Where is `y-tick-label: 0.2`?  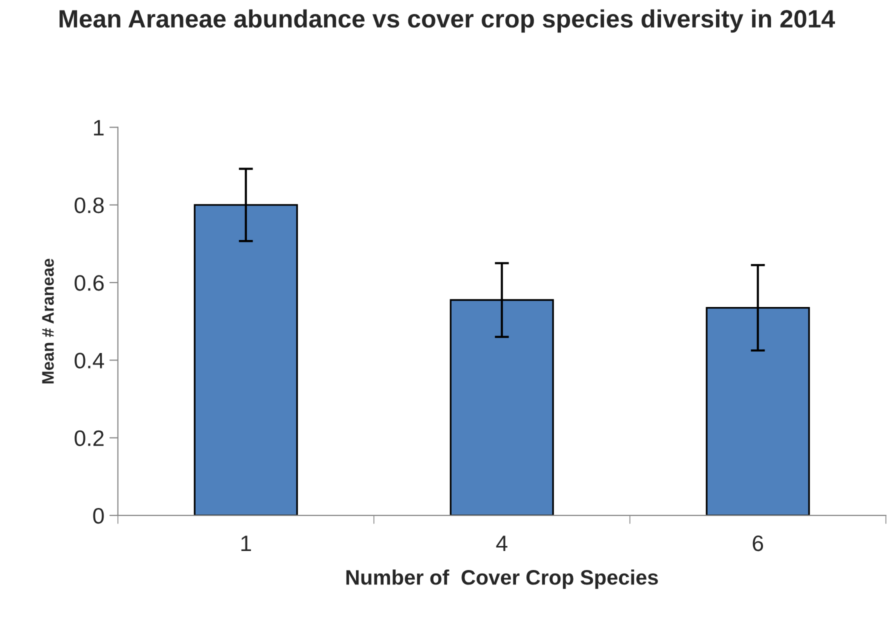
y-tick-label: 0.2 is located at coordinates (89, 438).